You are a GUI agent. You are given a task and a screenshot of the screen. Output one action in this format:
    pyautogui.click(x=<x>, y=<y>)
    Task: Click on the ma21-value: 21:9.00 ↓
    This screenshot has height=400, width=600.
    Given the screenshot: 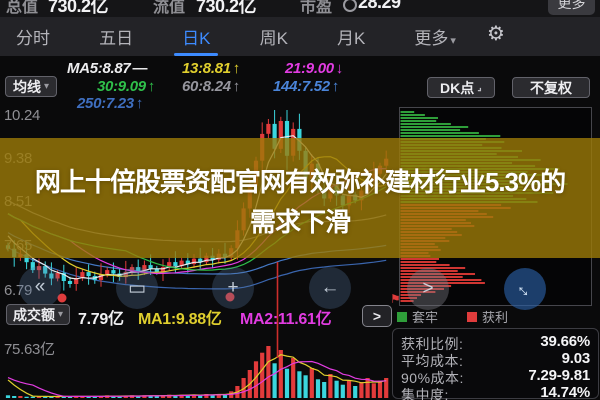 What is the action you would take?
    pyautogui.click(x=314, y=68)
    